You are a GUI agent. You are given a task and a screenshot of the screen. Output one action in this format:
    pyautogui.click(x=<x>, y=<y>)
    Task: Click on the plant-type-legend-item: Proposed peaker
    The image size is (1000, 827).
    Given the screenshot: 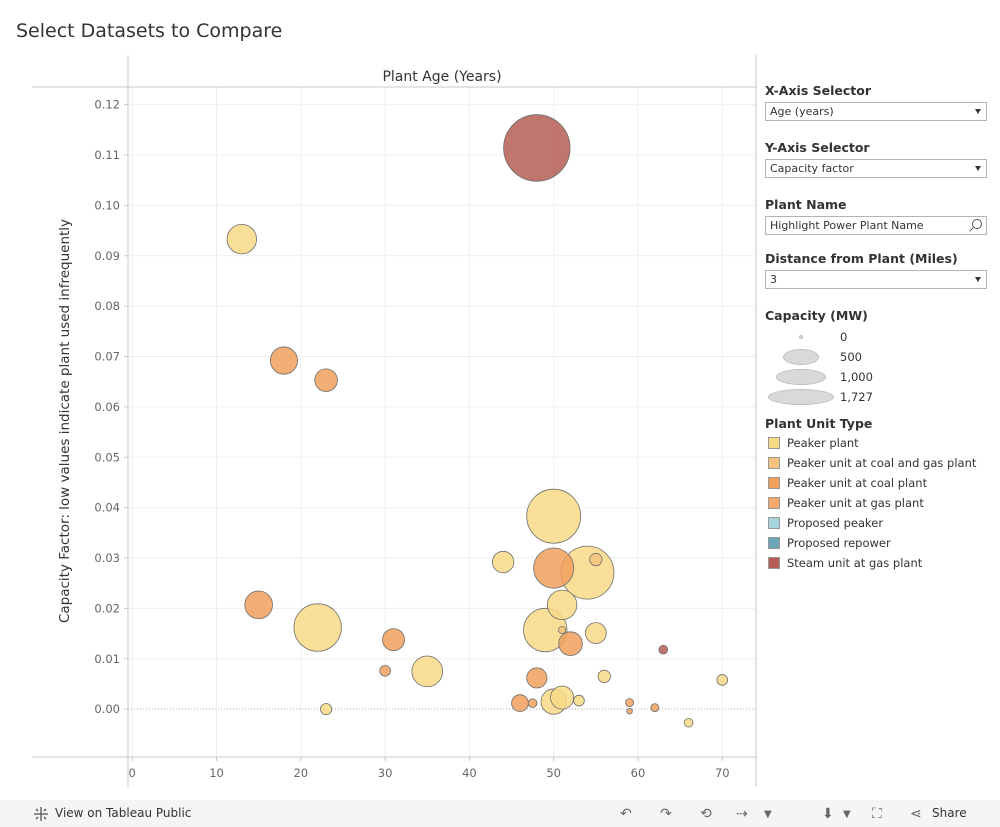 What is the action you would take?
    pyautogui.click(x=876, y=523)
    